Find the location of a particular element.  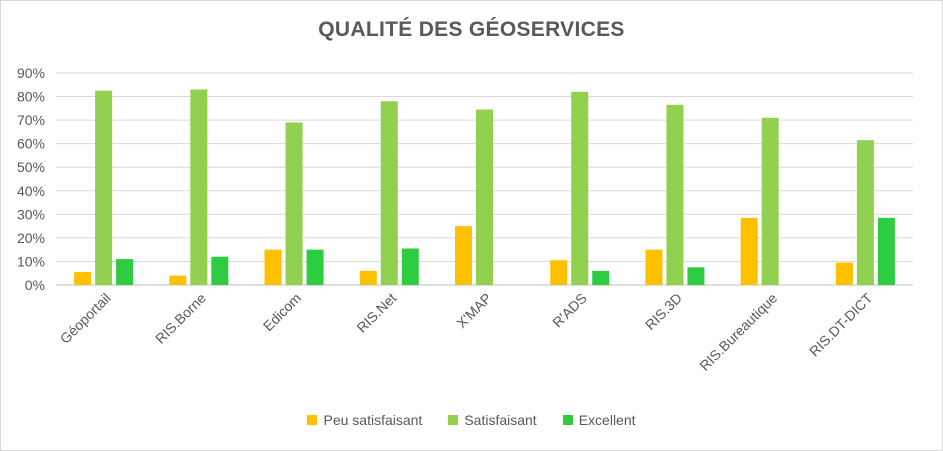

x-tick-label: R'ADS is located at coordinates (569, 310).